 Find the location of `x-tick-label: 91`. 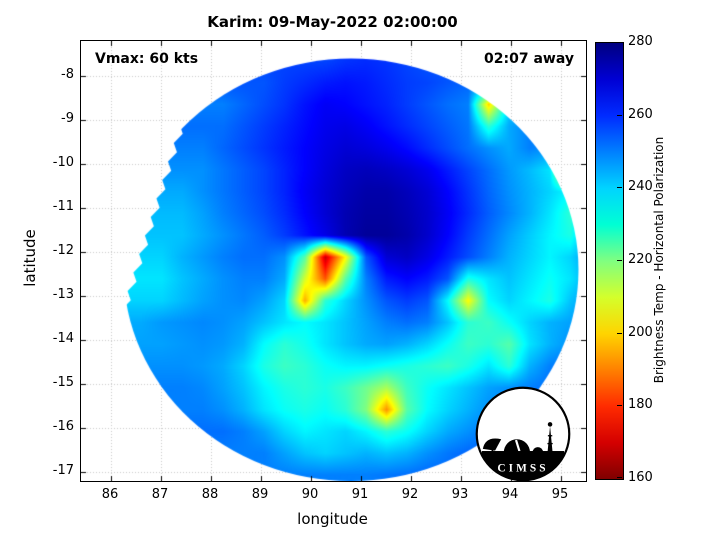

x-tick-label: 91 is located at coordinates (360, 494).